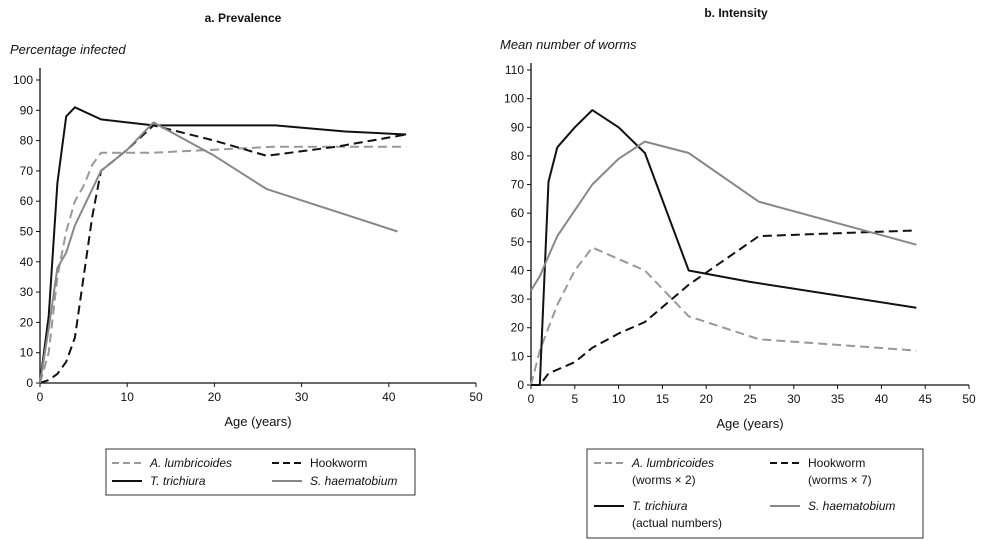 The width and height of the screenshot is (986, 540). What do you see at coordinates (27, 353) in the screenshot?
I see `prevalence-y-tick-label: 10` at bounding box center [27, 353].